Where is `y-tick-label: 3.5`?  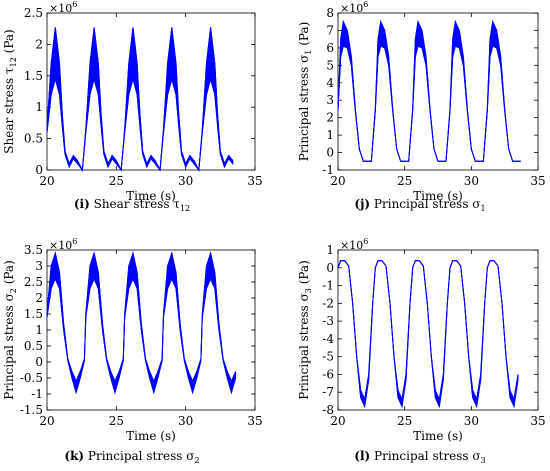 y-tick-label: 3.5 is located at coordinates (33, 250).